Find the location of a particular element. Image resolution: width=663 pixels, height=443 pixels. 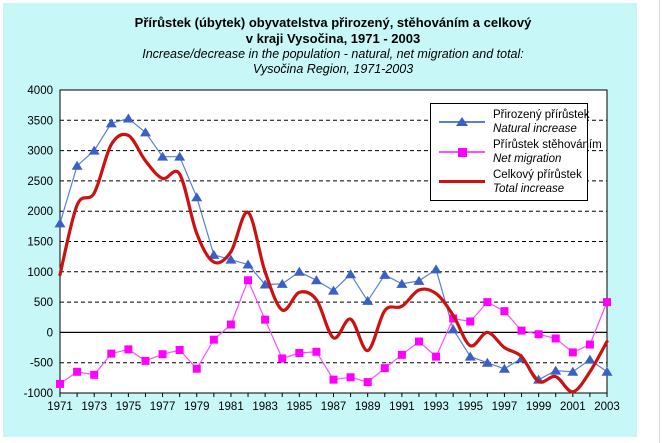

x-axis-label: 1977 is located at coordinates (163, 407).